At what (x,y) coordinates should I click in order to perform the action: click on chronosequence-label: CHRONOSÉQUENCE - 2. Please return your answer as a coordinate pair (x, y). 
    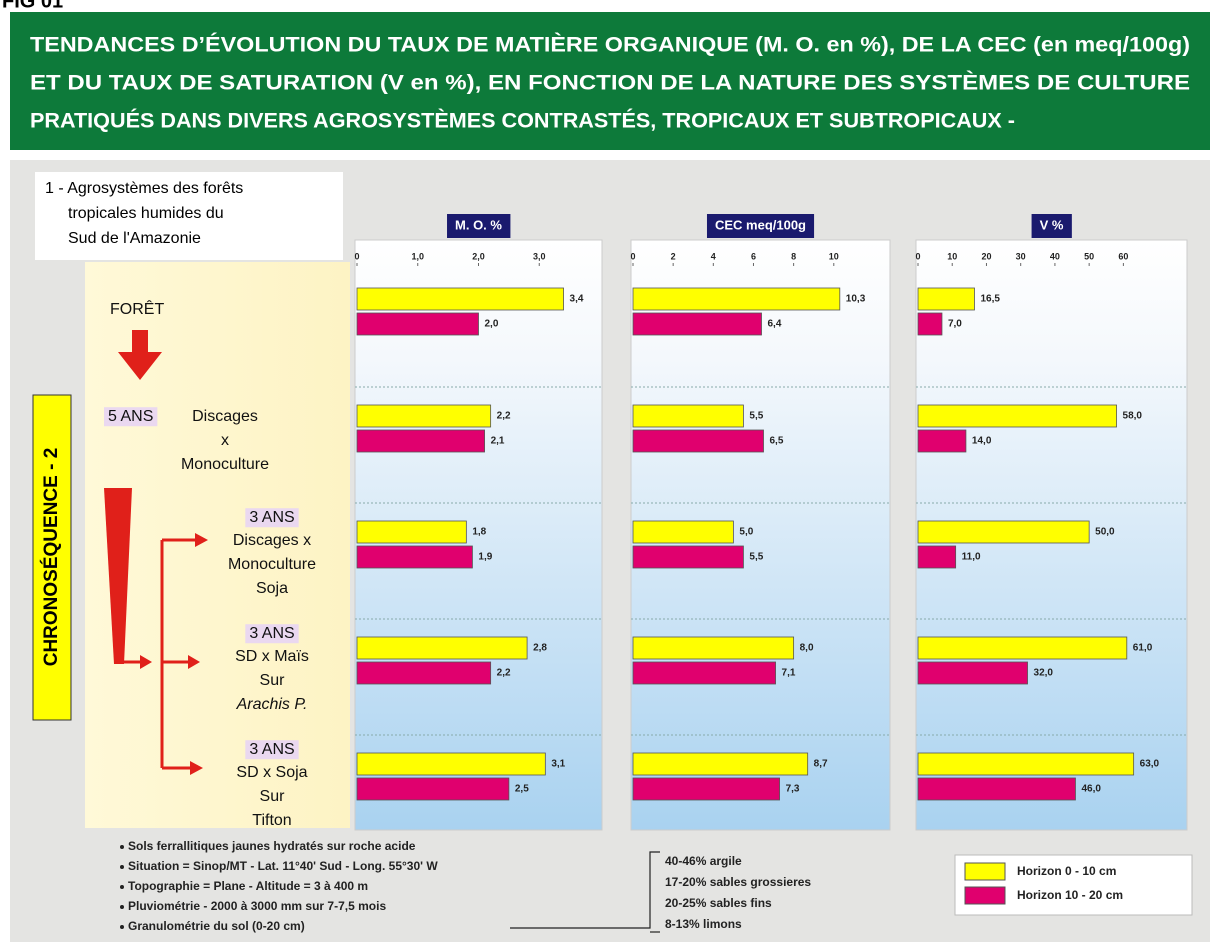
    Looking at the image, I should click on (51, 557).